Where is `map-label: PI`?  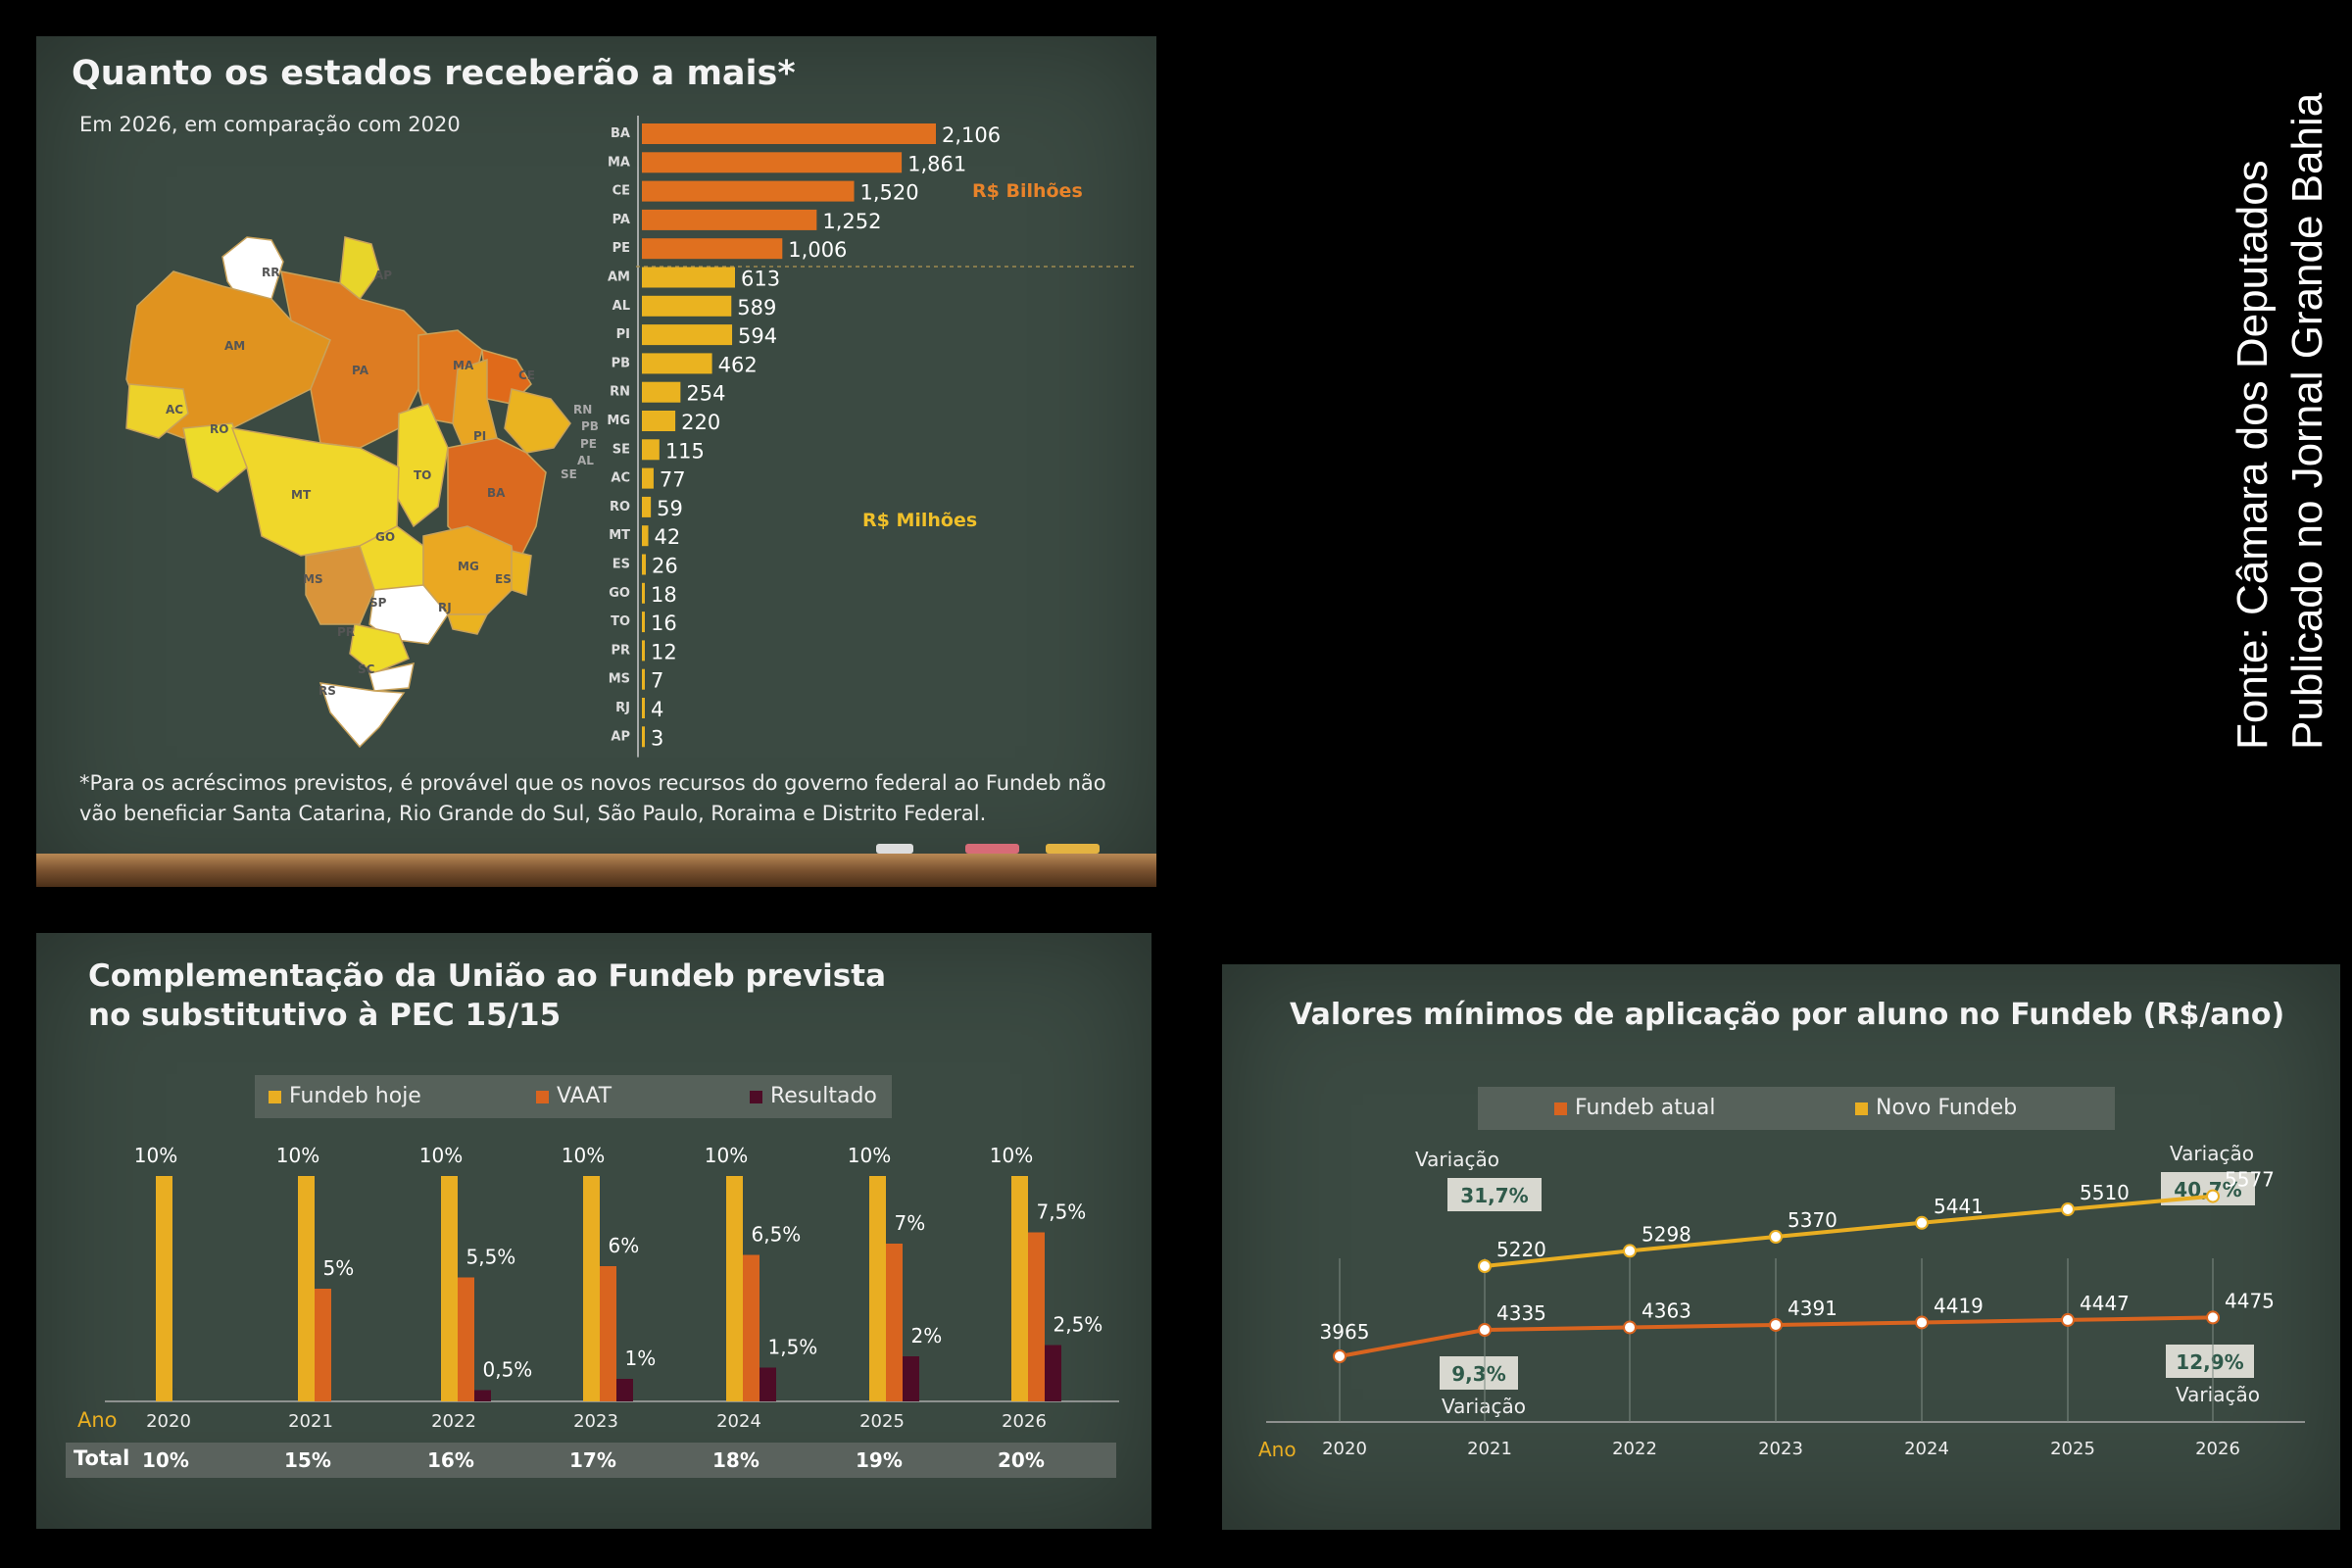
map-label: PI is located at coordinates (479, 436).